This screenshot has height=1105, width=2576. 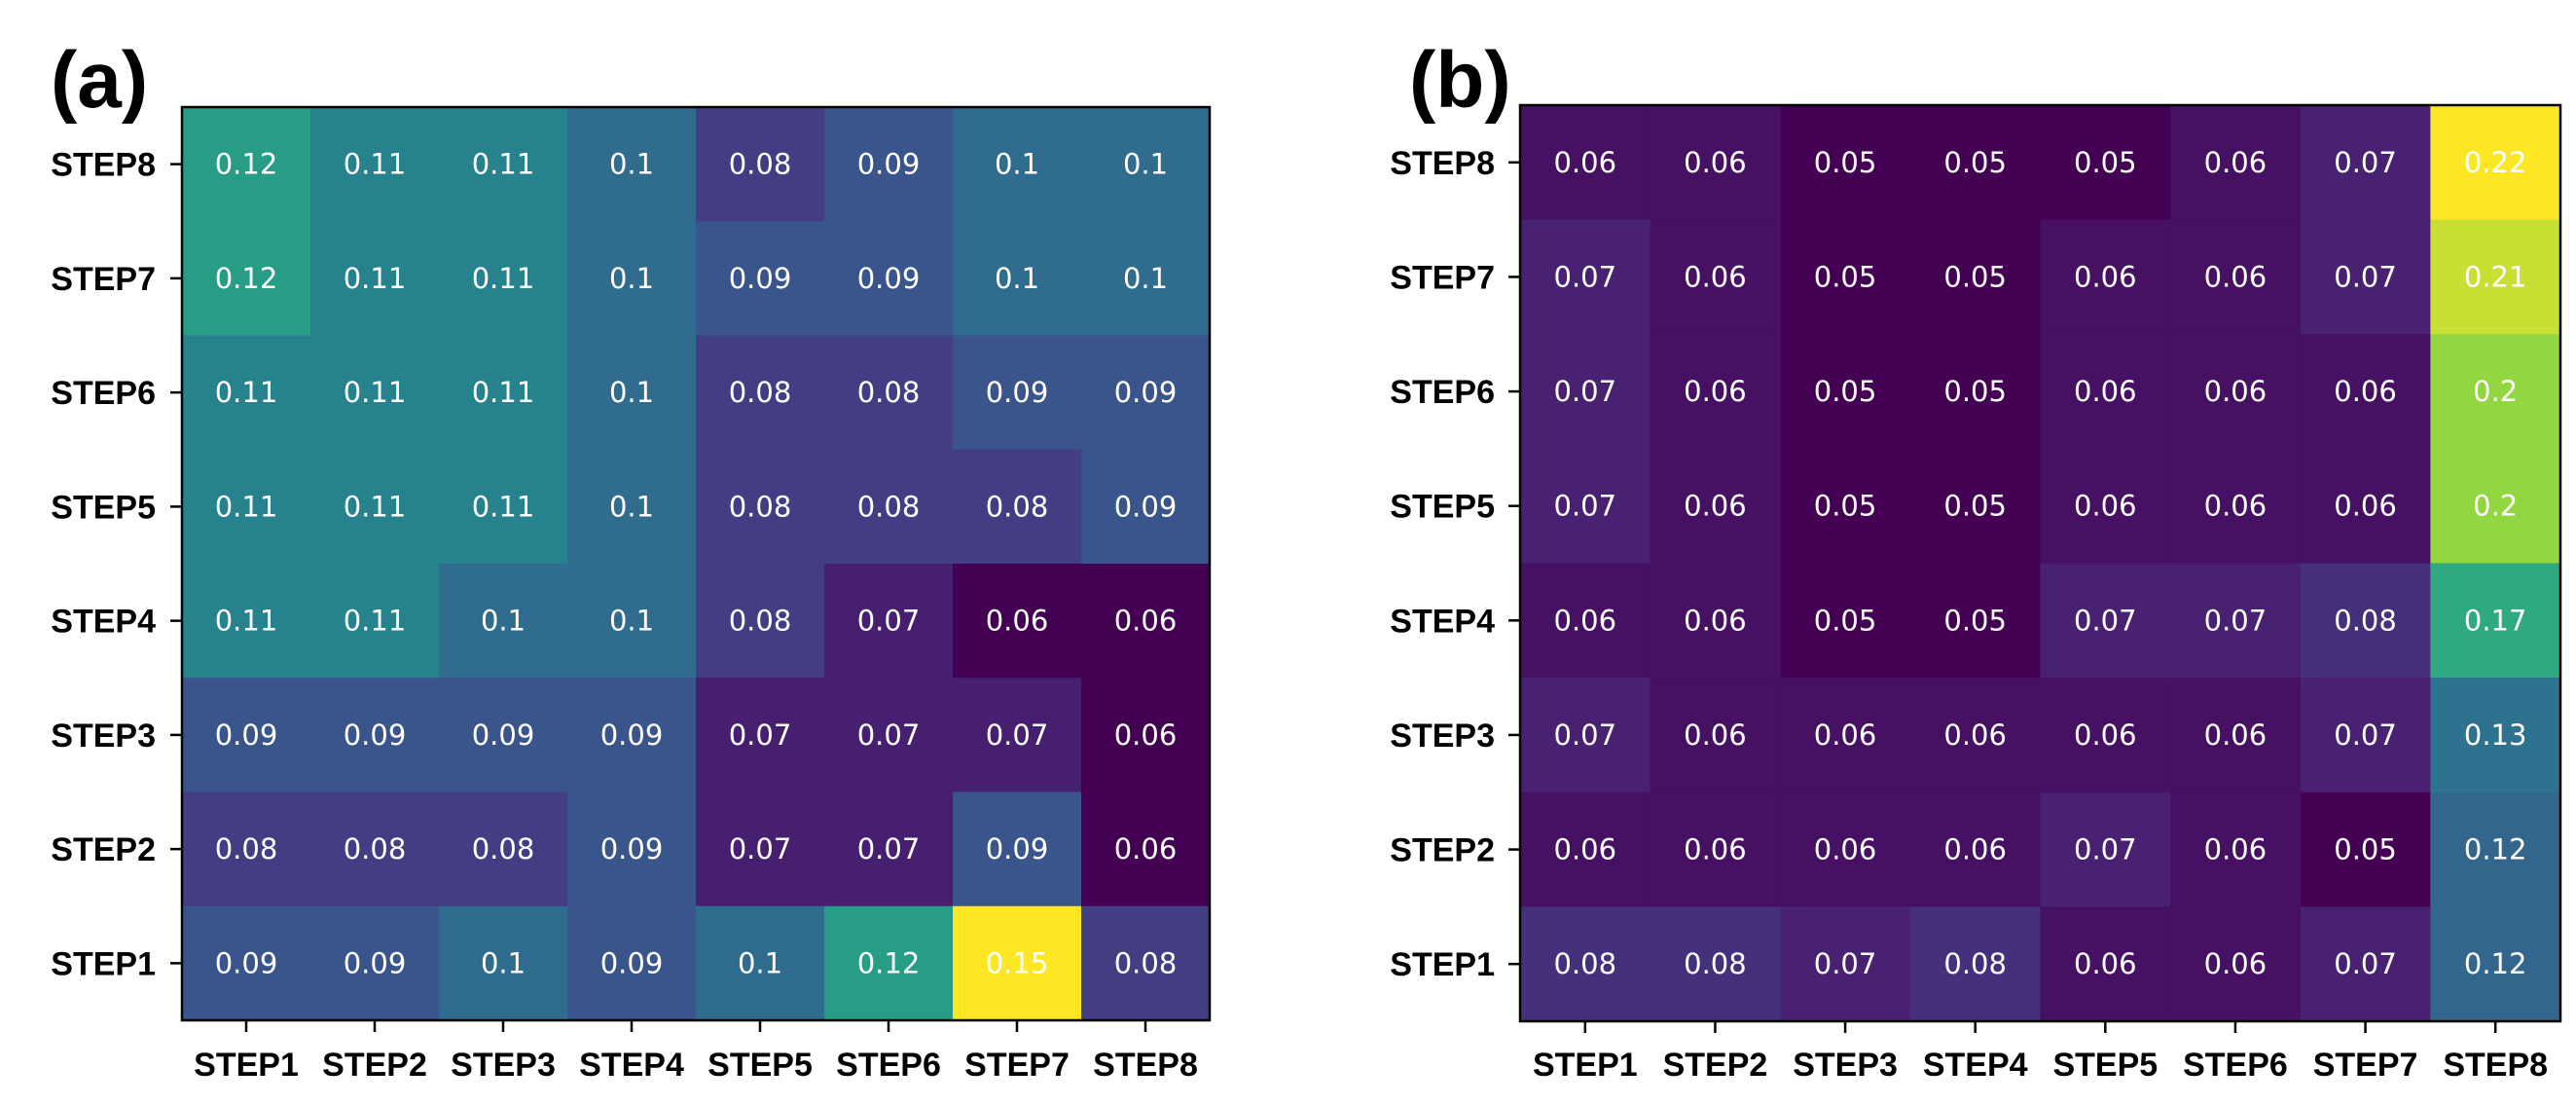 What do you see at coordinates (103, 393) in the screenshot?
I see `y-tick-label: STEP6` at bounding box center [103, 393].